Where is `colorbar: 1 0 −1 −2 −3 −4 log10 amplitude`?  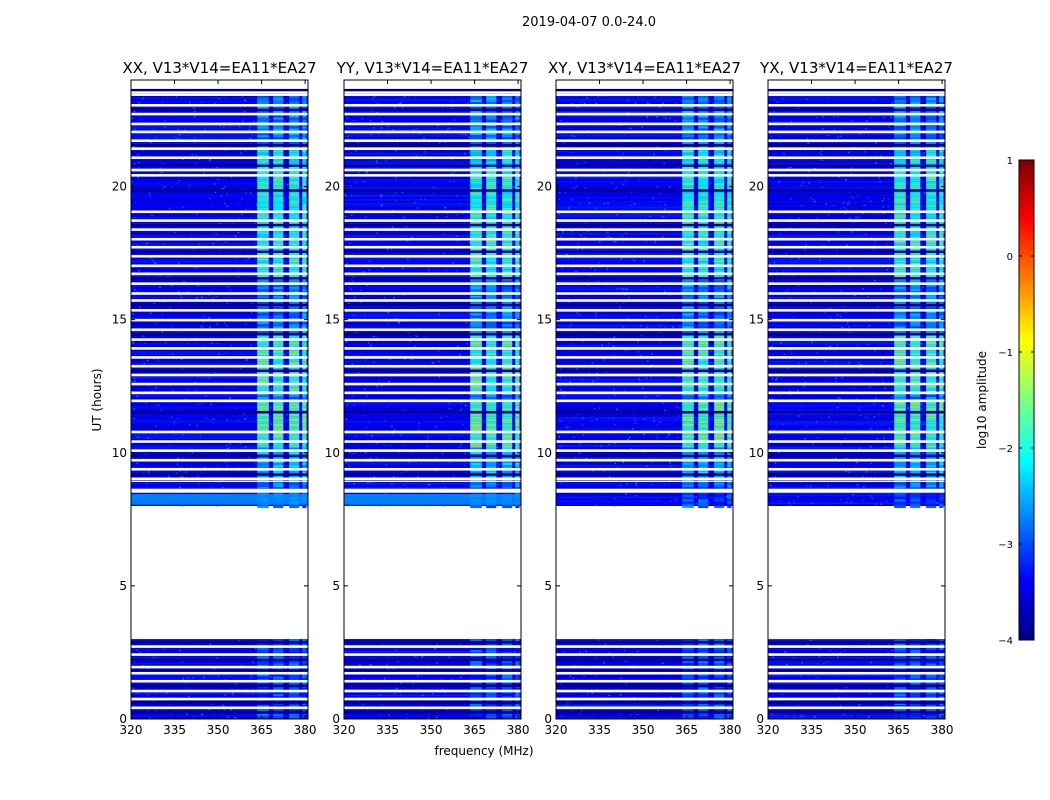 colorbar: 1 0 −1 −2 −3 −4 log10 amplitude is located at coordinates (1005, 401).